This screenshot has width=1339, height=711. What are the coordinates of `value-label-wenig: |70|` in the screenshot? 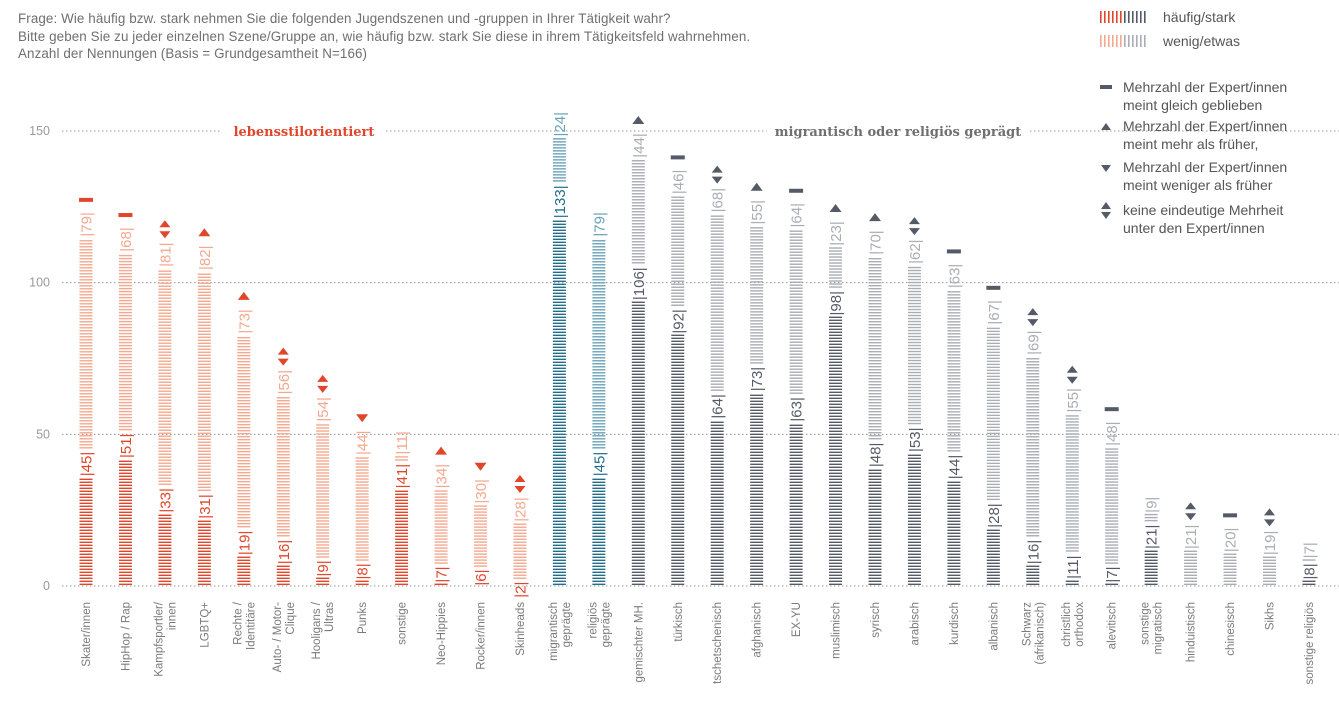 It's located at (876, 242).